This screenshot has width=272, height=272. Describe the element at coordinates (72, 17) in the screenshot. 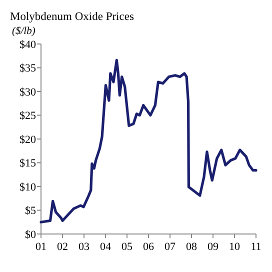

I see `chart-title: Molybdenum Oxide Prices` at that location.